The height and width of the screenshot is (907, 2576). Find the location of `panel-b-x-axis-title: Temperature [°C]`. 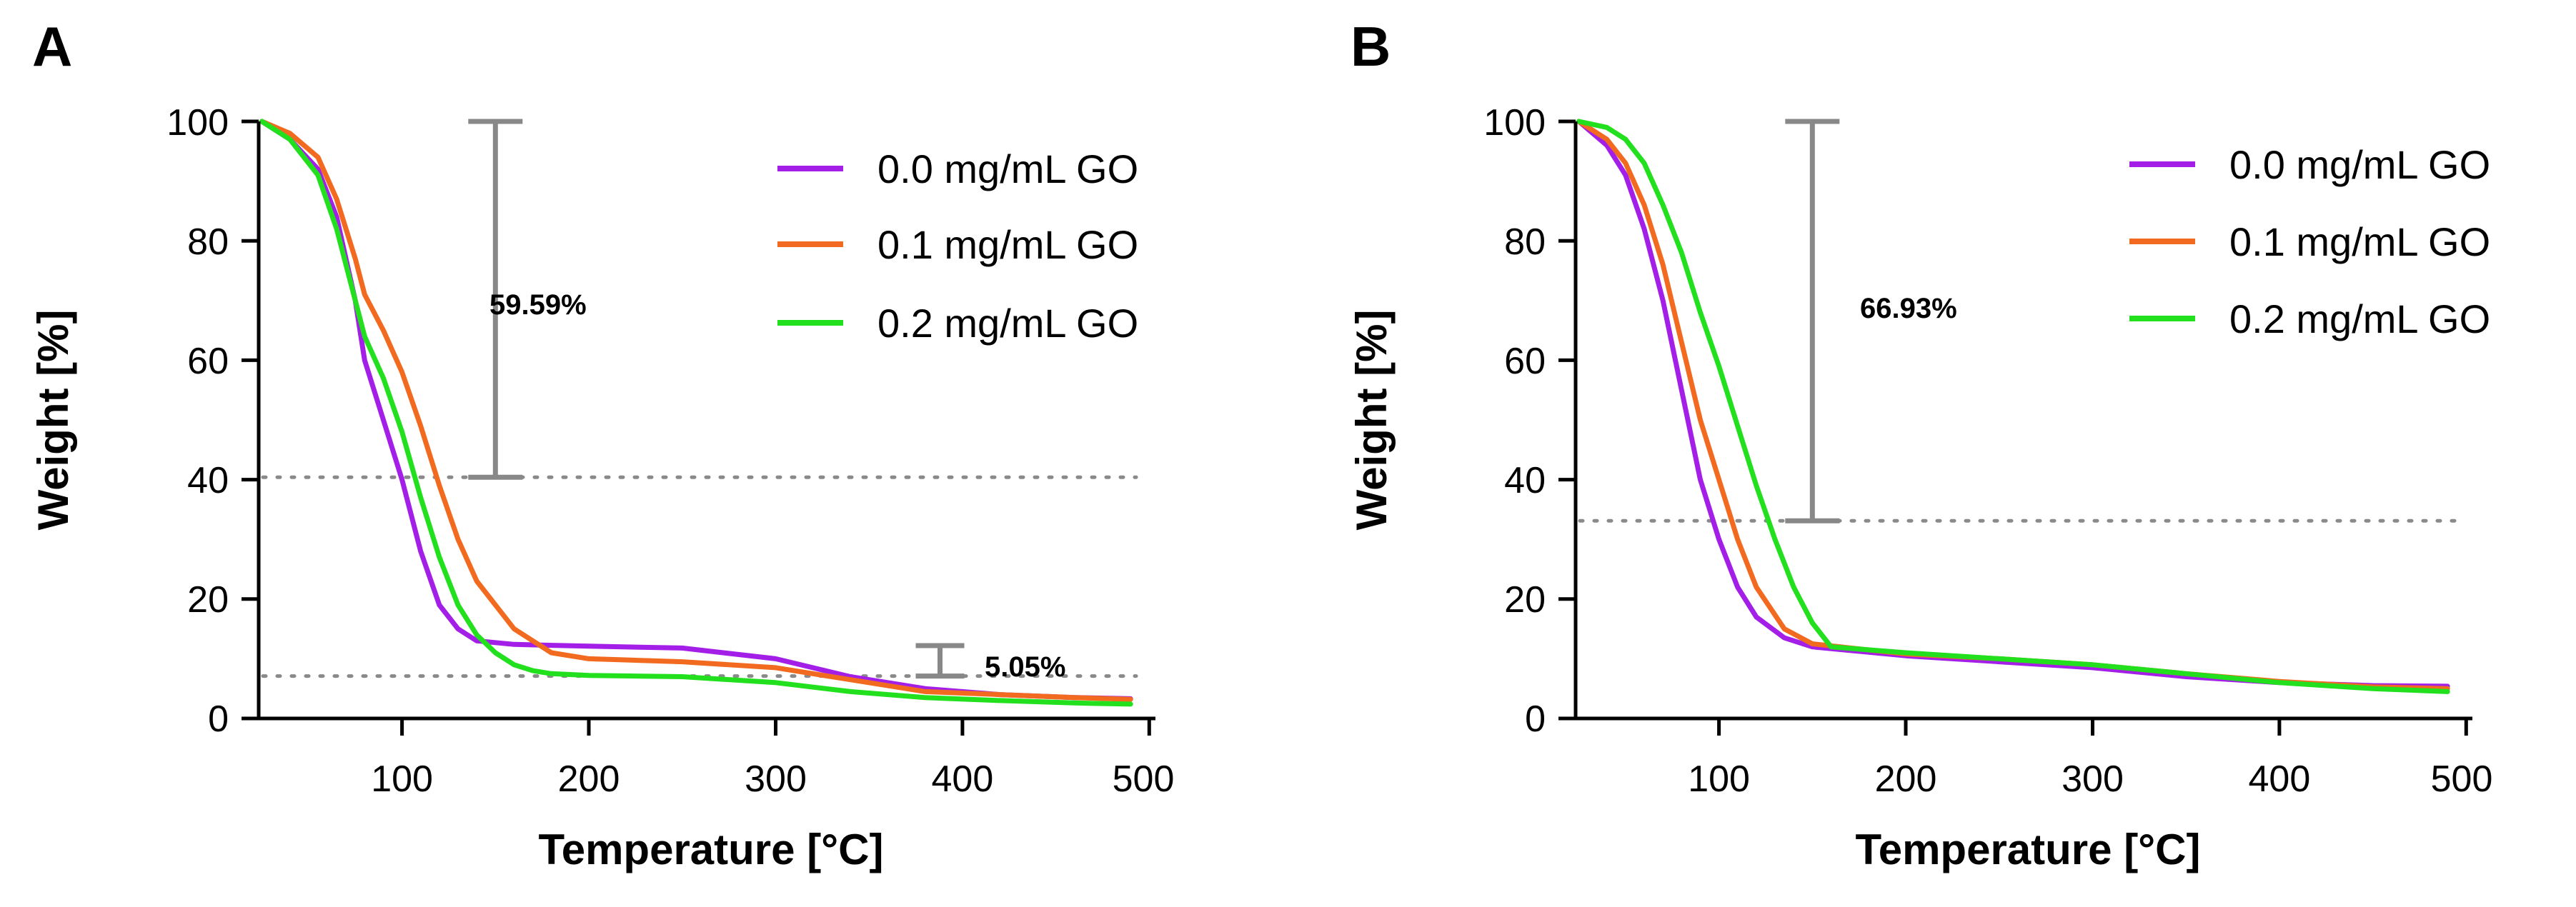

panel-b-x-axis-title: Temperature [°C] is located at coordinates (2028, 849).